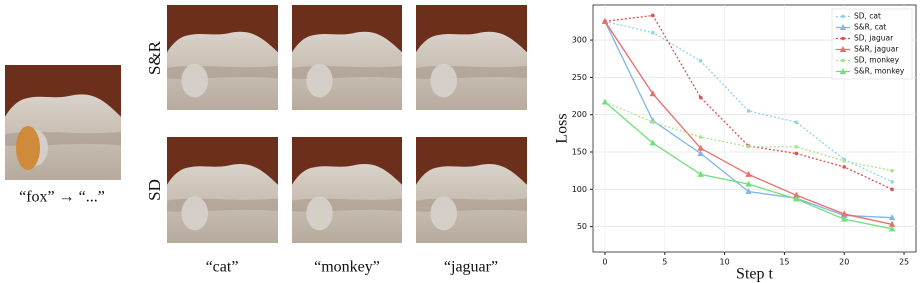  Describe the element at coordinates (867, 16) in the screenshot. I see `legend-label: SD, cat` at that location.